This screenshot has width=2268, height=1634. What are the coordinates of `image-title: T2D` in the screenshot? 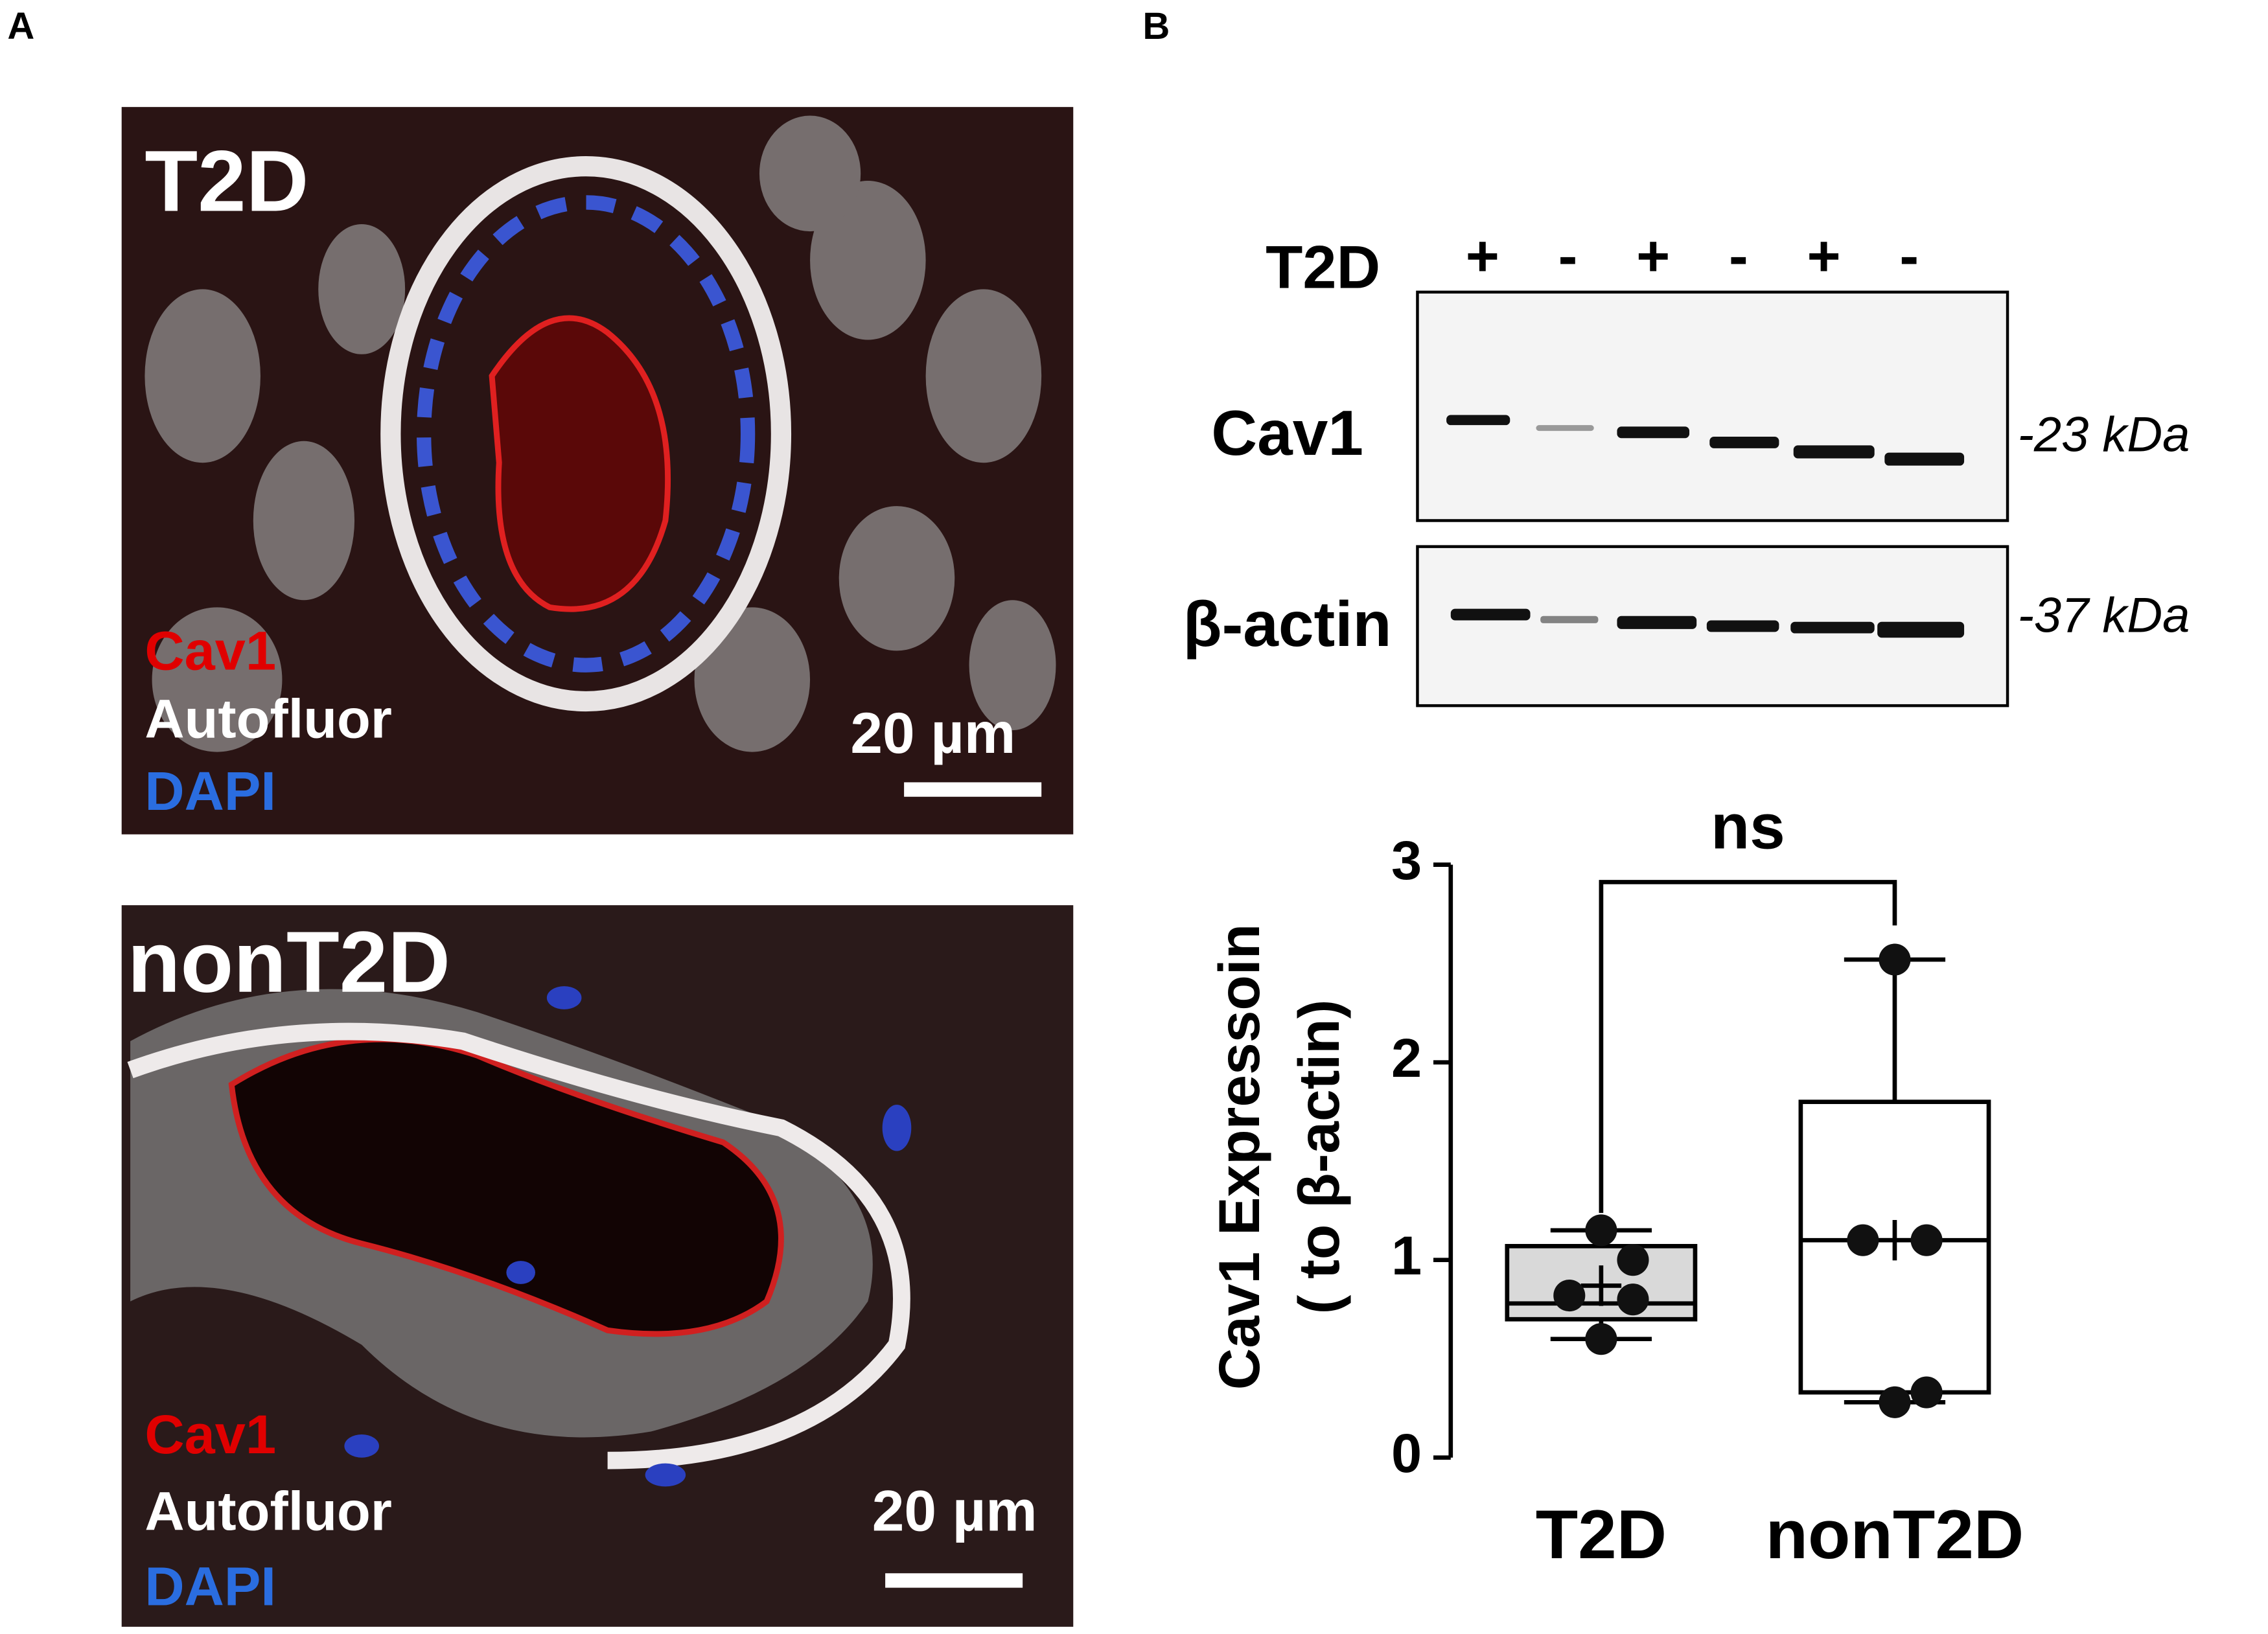 It's located at (226, 181).